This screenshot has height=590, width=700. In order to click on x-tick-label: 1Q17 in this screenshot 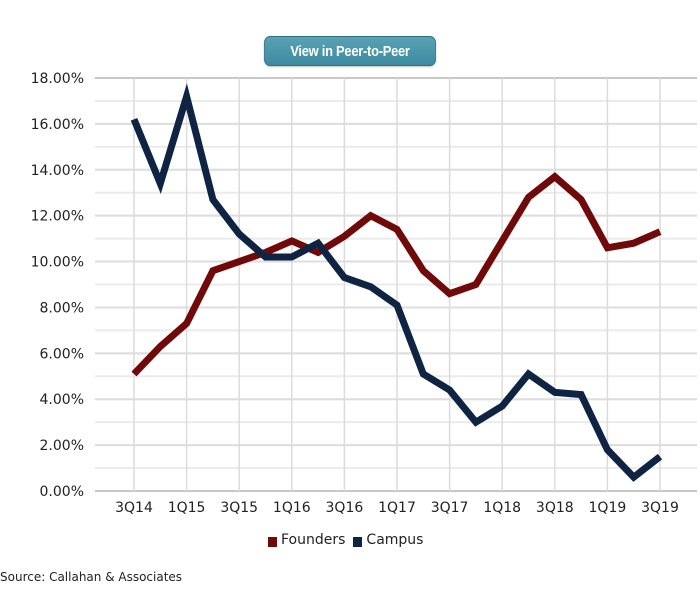, I will do `click(397, 508)`.